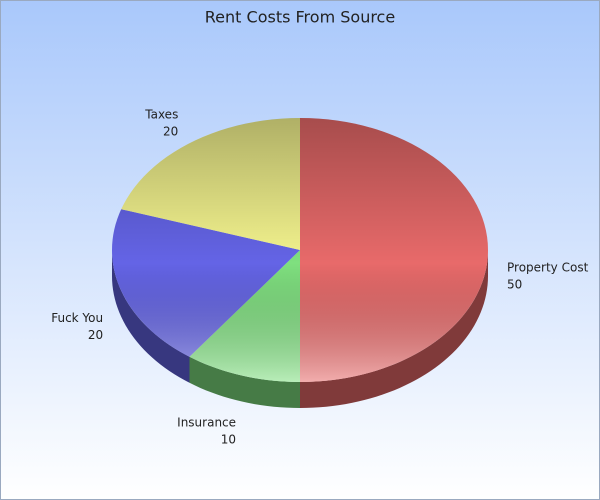 The image size is (600, 500). I want to click on slice-label: Fuck You, so click(77, 318).